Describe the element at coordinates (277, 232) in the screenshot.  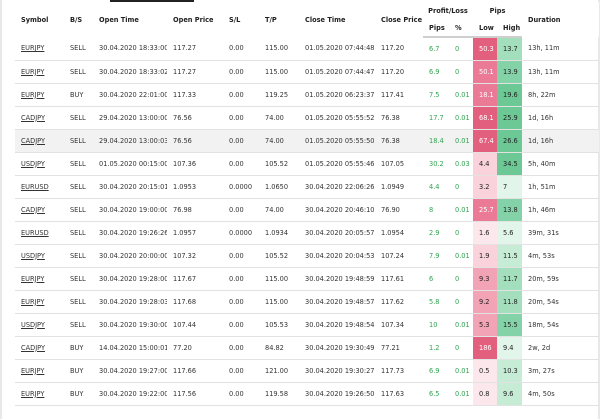
I see `take-profit-cell: 1.0934` at that location.